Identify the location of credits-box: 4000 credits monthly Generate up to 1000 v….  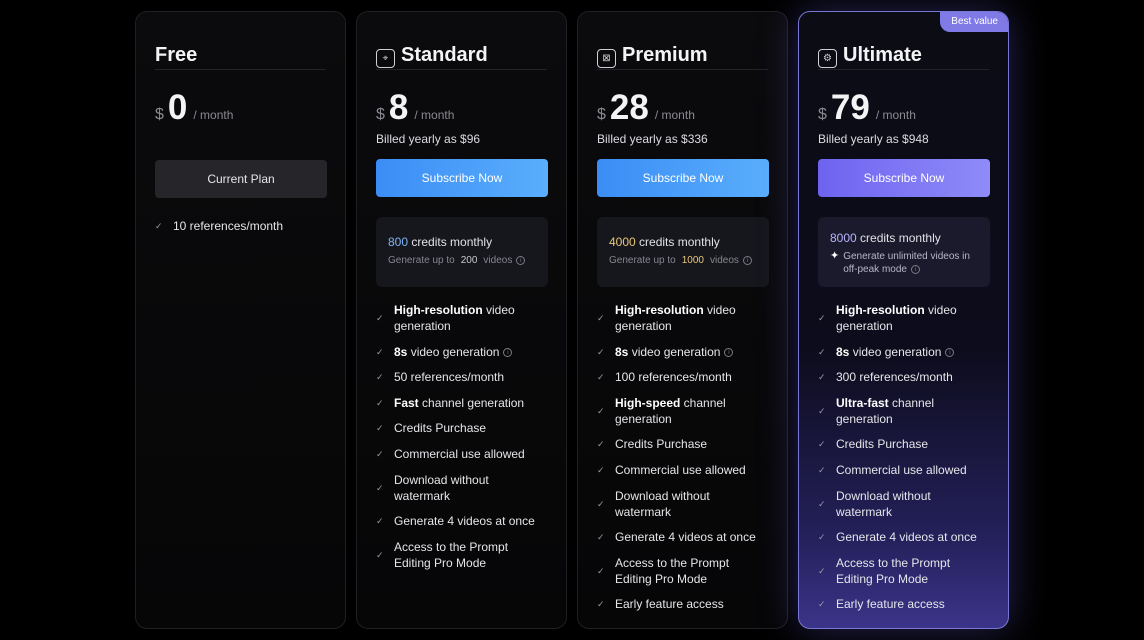
(683, 252).